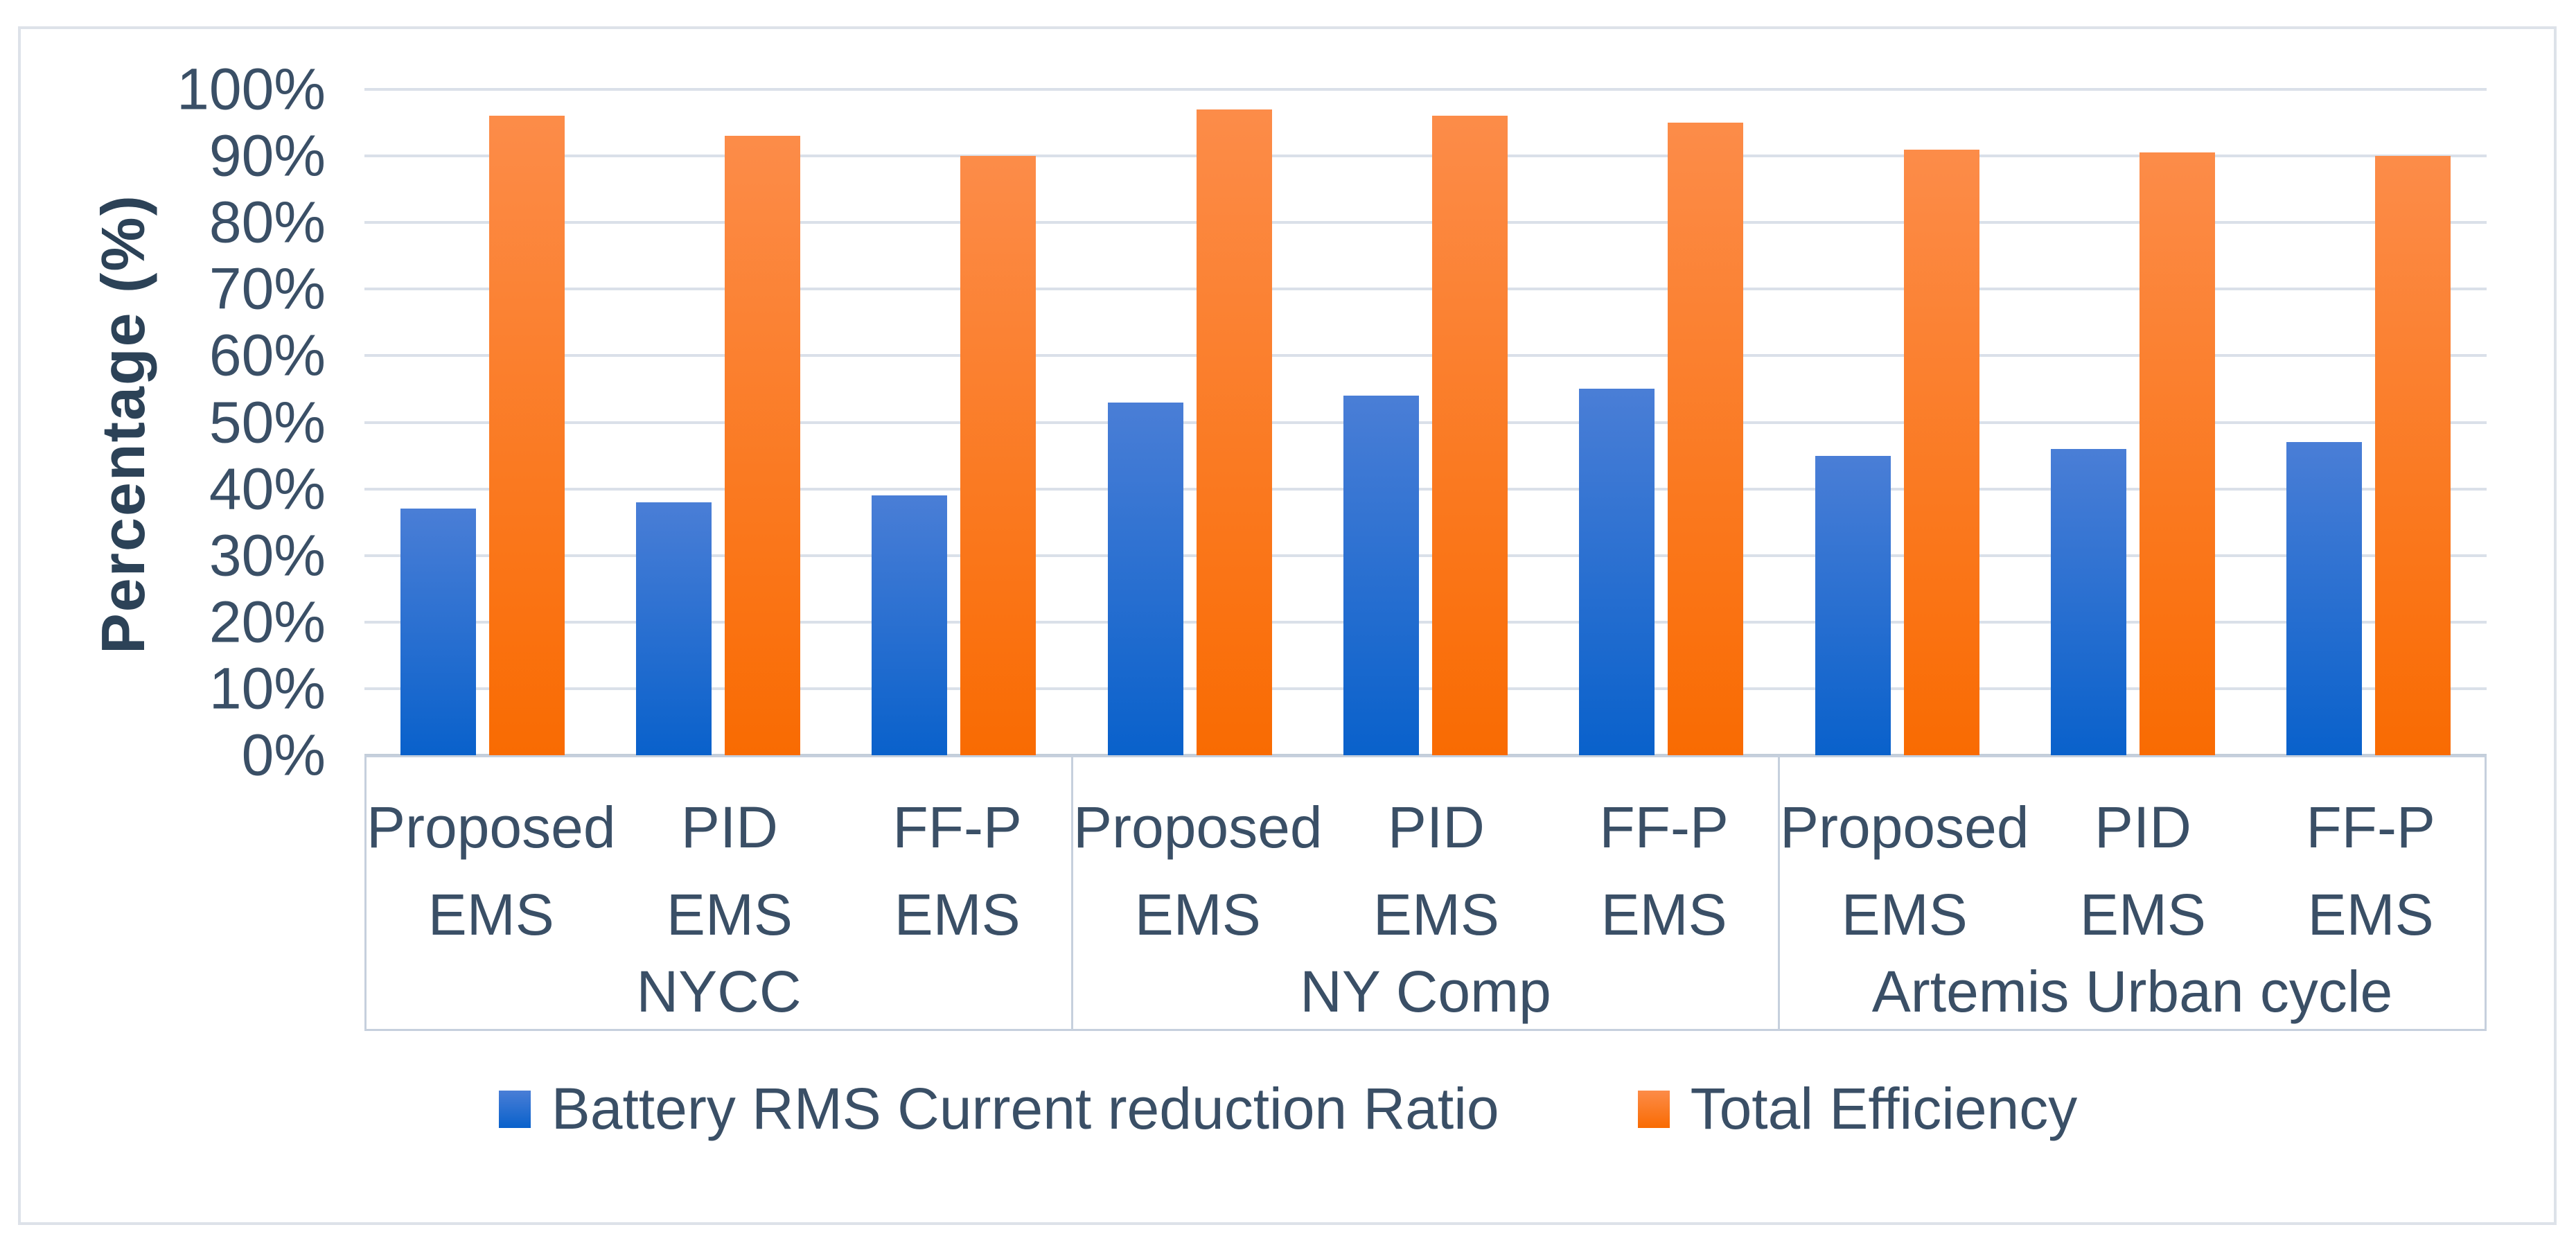  I want to click on y-tick-70: 70%, so click(267, 288).